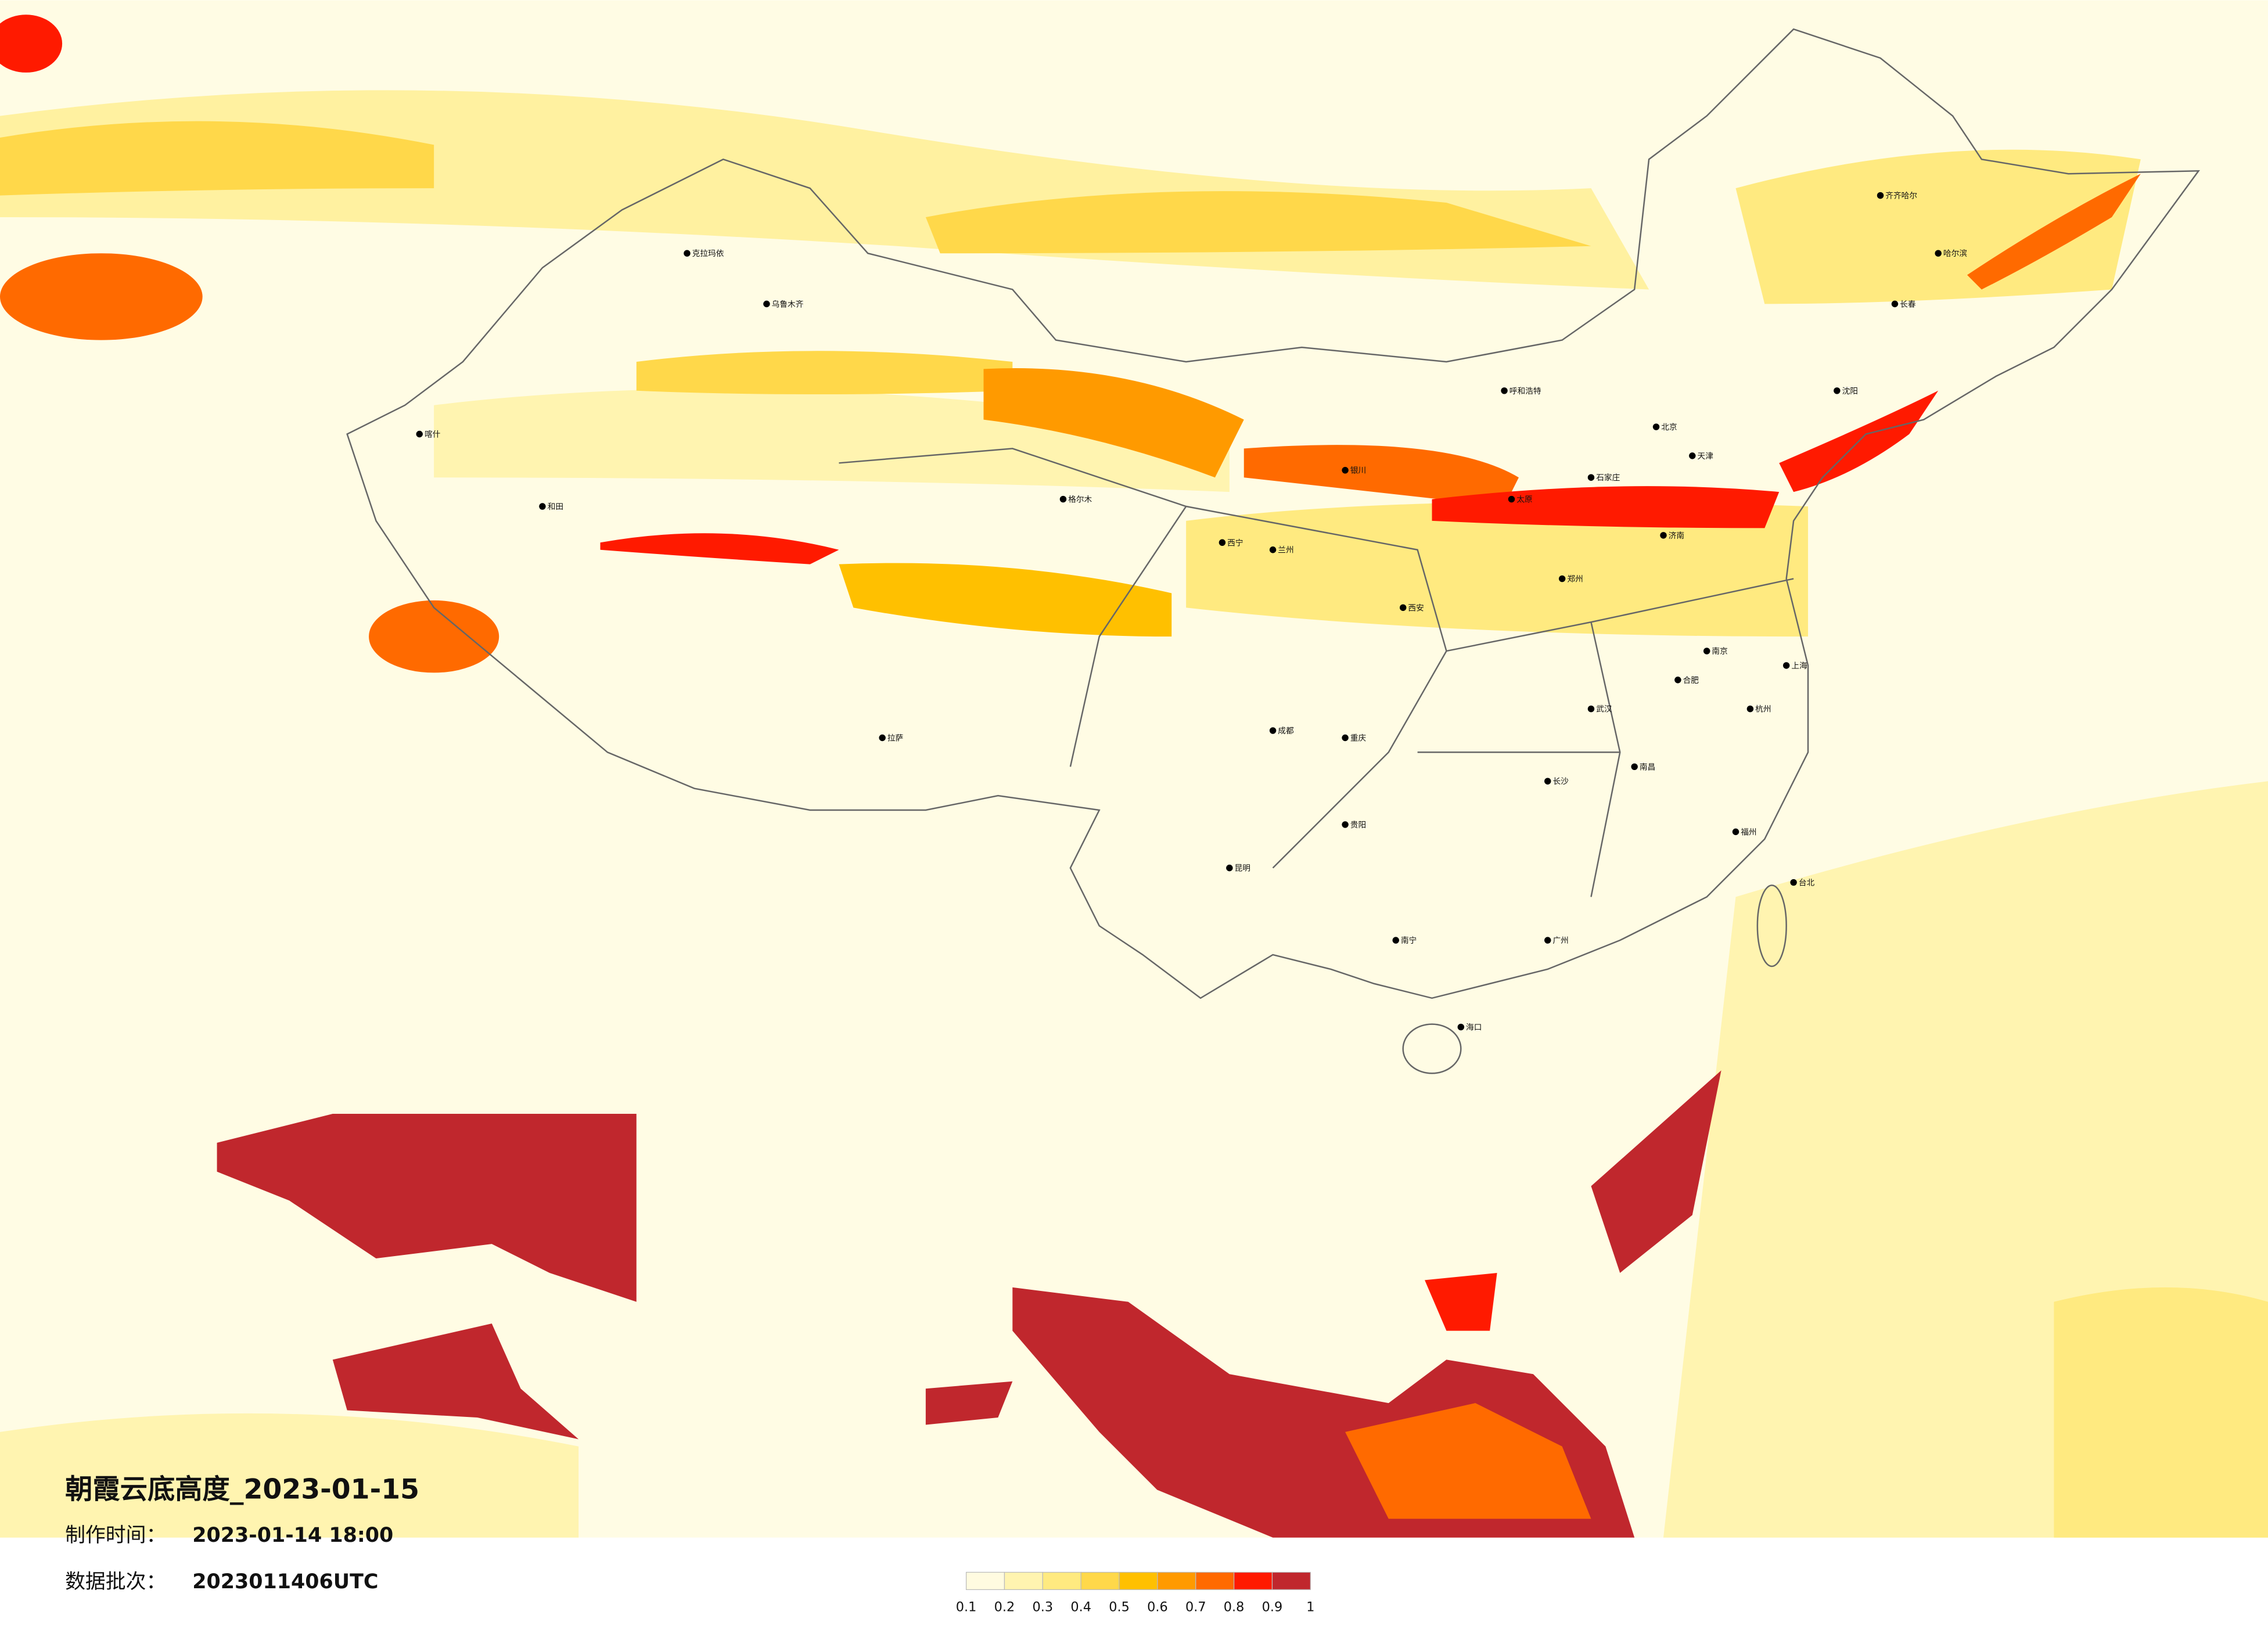 This screenshot has width=2268, height=1626. I want to click on city-label: 齐齐哈尔, so click(1901, 196).